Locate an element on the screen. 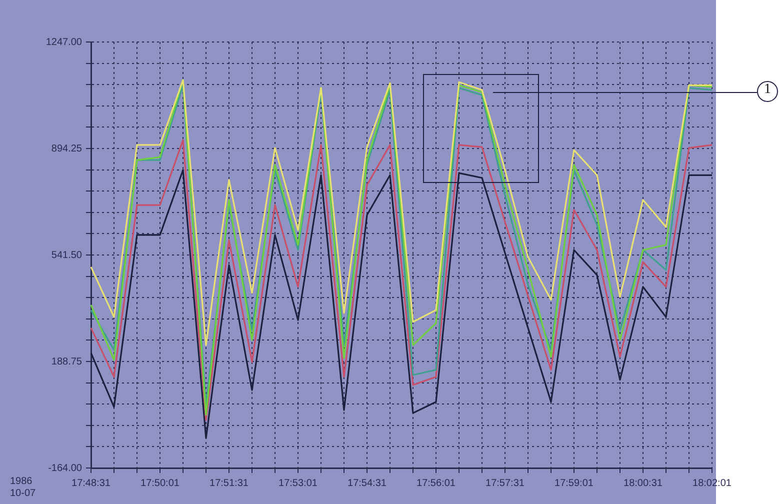 The width and height of the screenshot is (779, 504). y-tick-label: -164.00 is located at coordinates (65, 468).